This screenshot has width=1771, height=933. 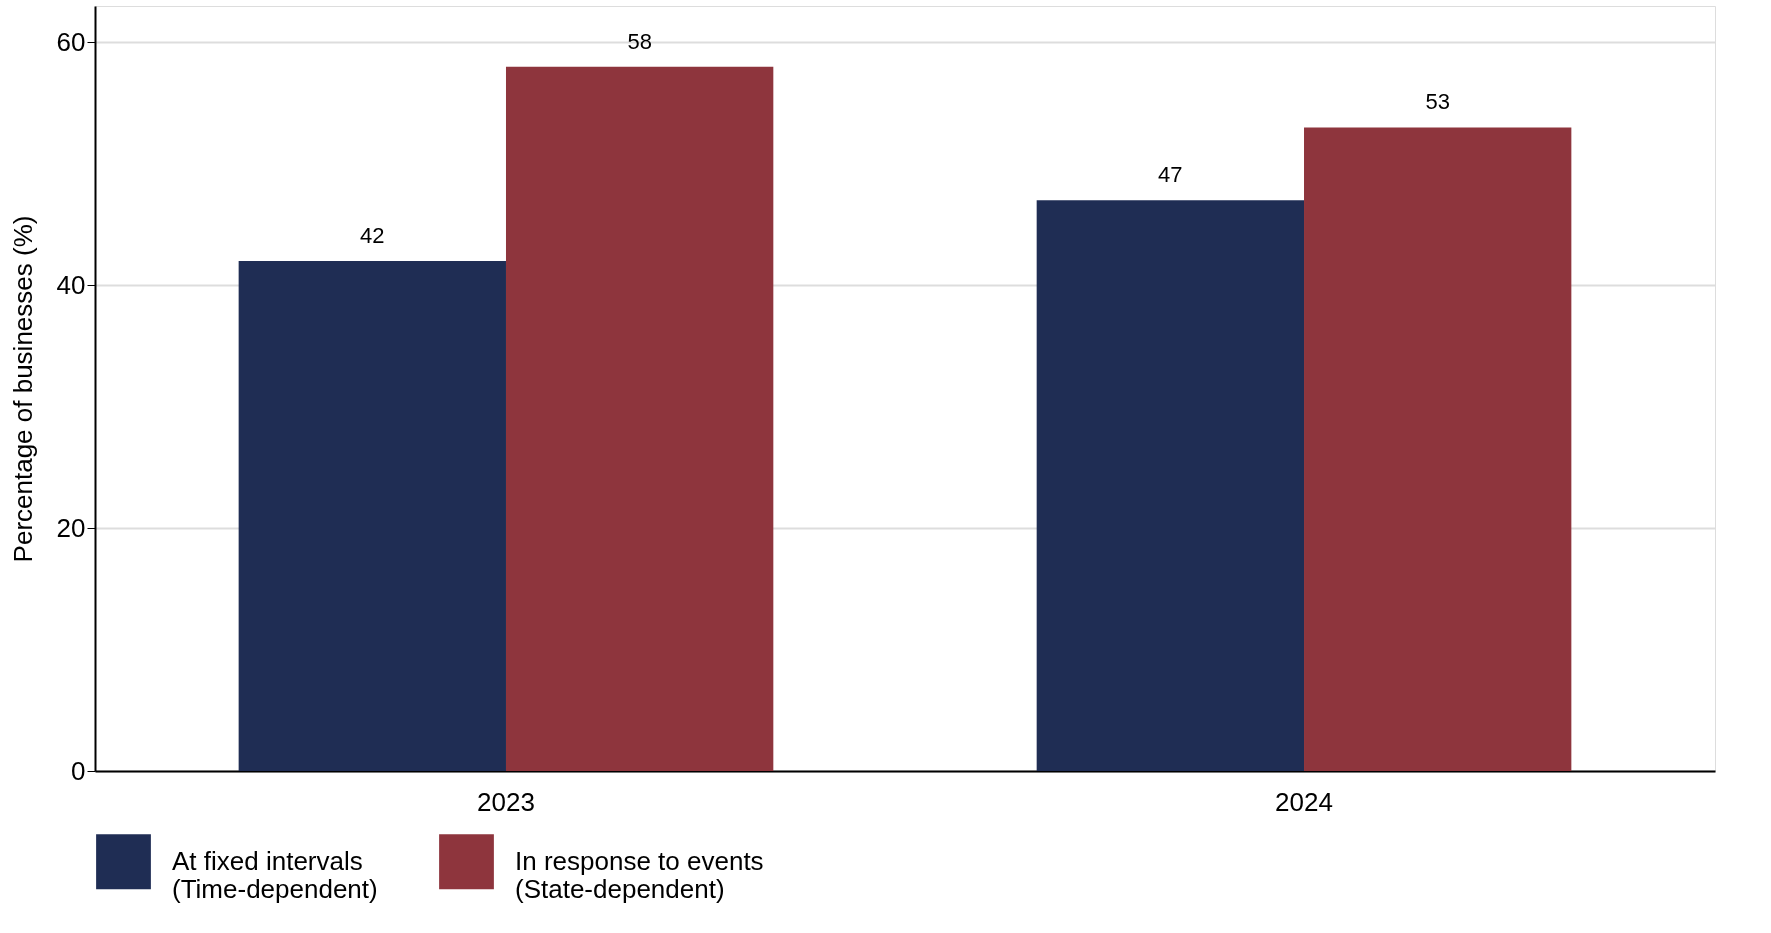 I want to click on legend-label: At fixed intervals (Time-dependent), so click(x=275, y=874).